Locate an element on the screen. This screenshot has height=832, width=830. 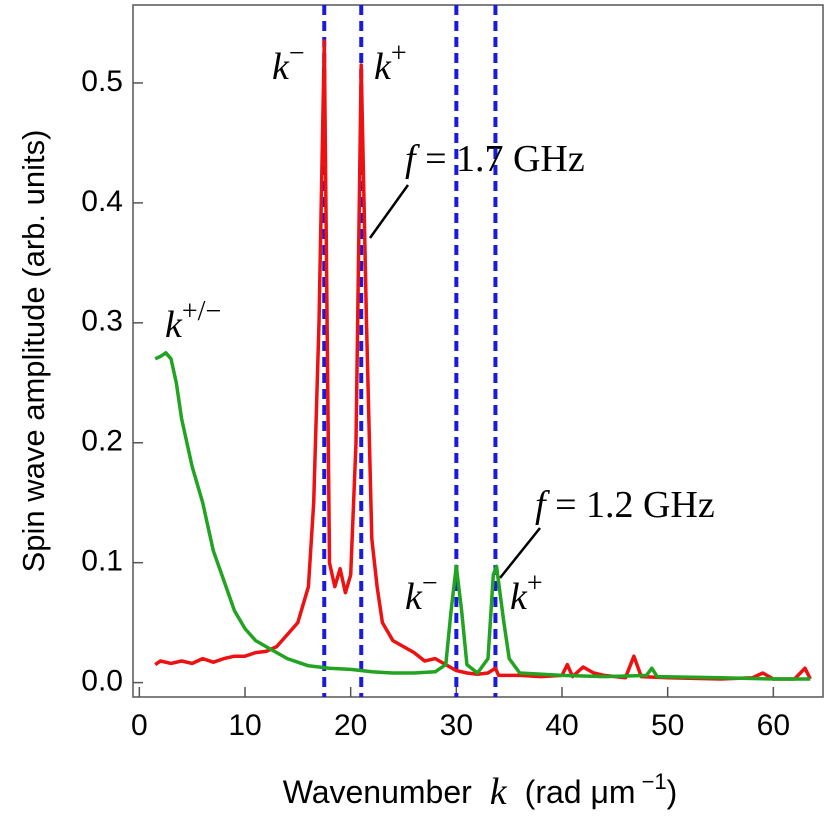
y-tick-label: 0.2 is located at coordinates (102, 441).